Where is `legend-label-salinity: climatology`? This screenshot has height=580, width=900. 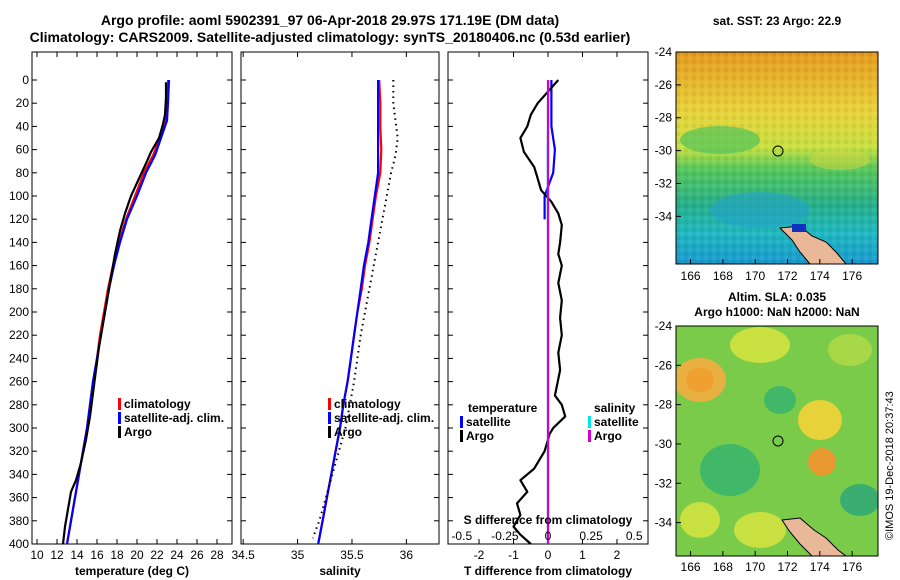
legend-label-salinity: climatology is located at coordinates (367, 404).